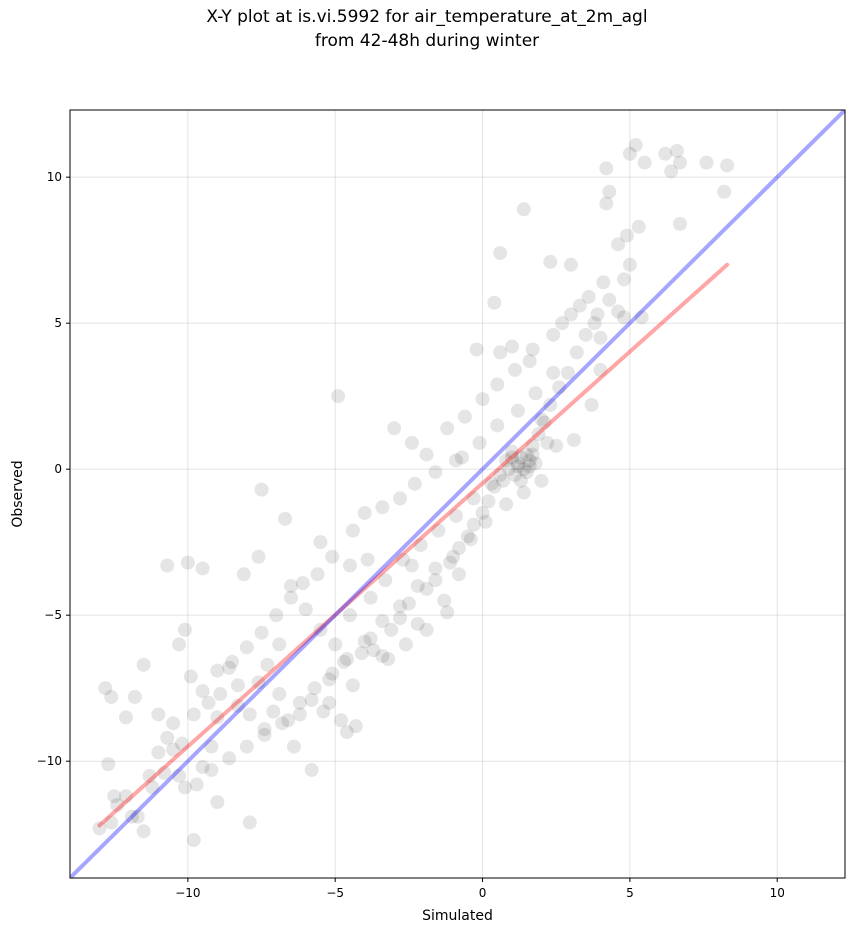 The height and width of the screenshot is (934, 854). I want to click on y-tick-label: 0, so click(58, 469).